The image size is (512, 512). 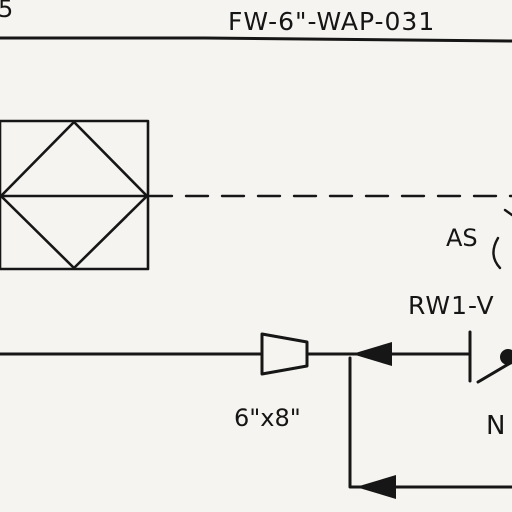 I want to click on top-left-fragment-label: 5, so click(x=6, y=11).